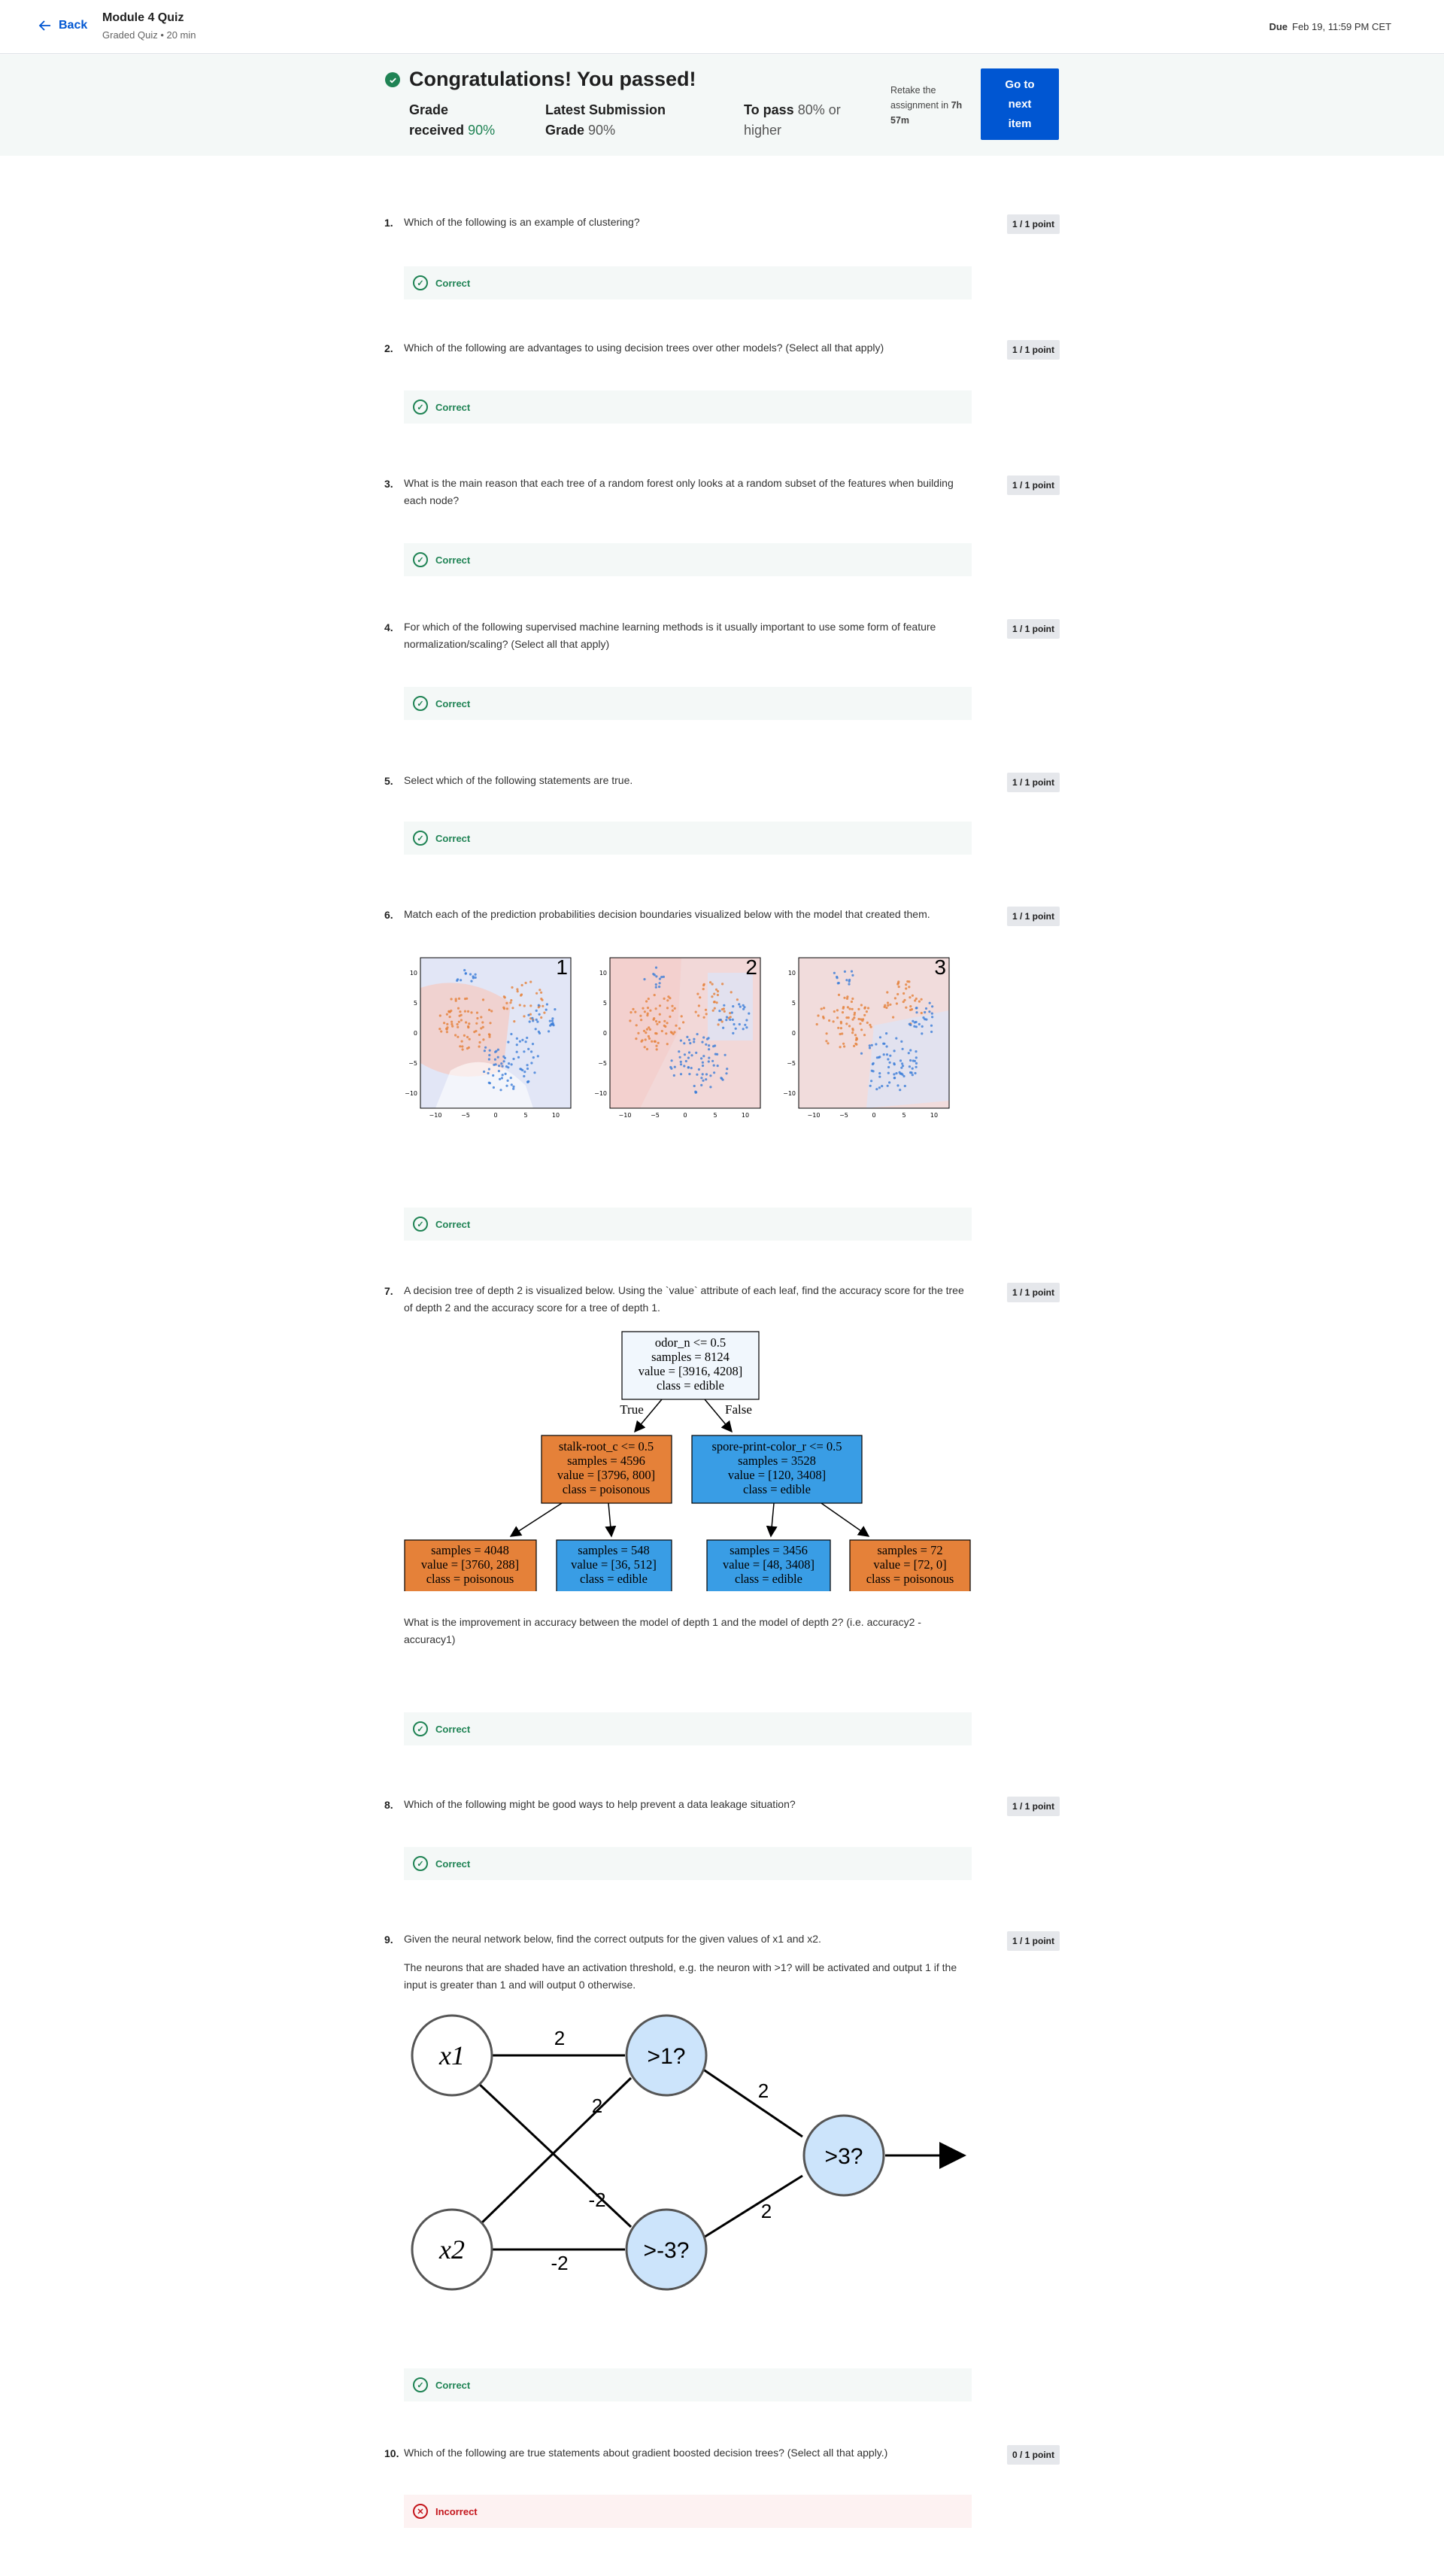 Image resolution: width=1444 pixels, height=2576 pixels. What do you see at coordinates (420, 1225) in the screenshot?
I see `check-circle-icon: ✓` at bounding box center [420, 1225].